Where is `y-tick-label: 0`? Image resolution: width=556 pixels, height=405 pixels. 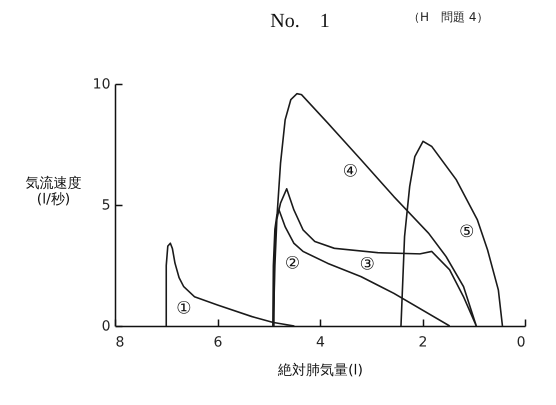
y-tick-label: 0 is located at coordinates (106, 326).